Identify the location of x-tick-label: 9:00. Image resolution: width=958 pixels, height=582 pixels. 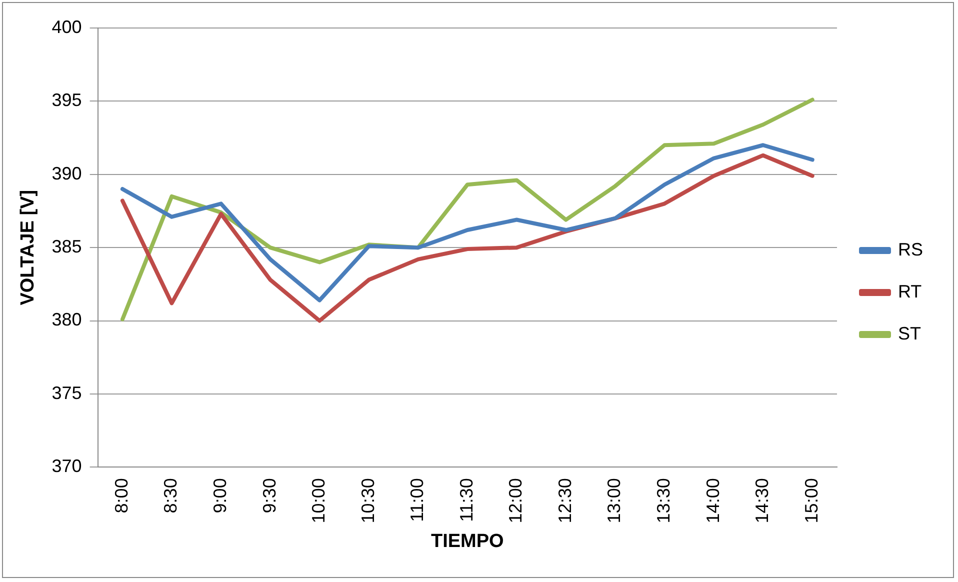
(220, 496).